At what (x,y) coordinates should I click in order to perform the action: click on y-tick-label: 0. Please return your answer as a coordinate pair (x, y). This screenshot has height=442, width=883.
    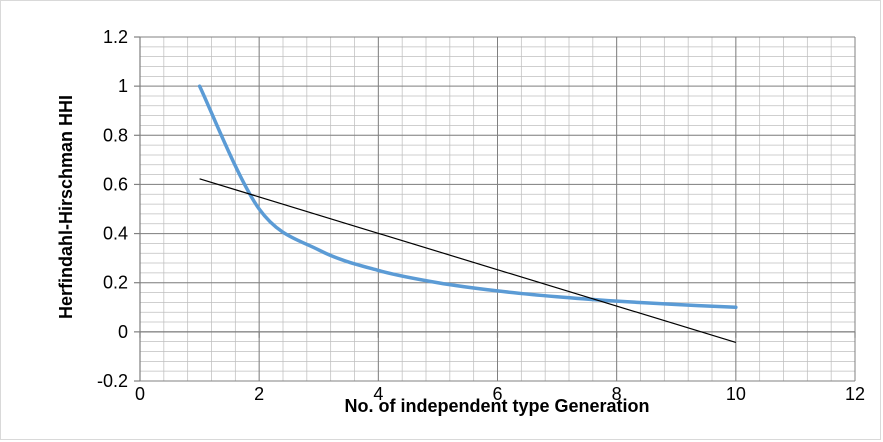
    Looking at the image, I should click on (123, 332).